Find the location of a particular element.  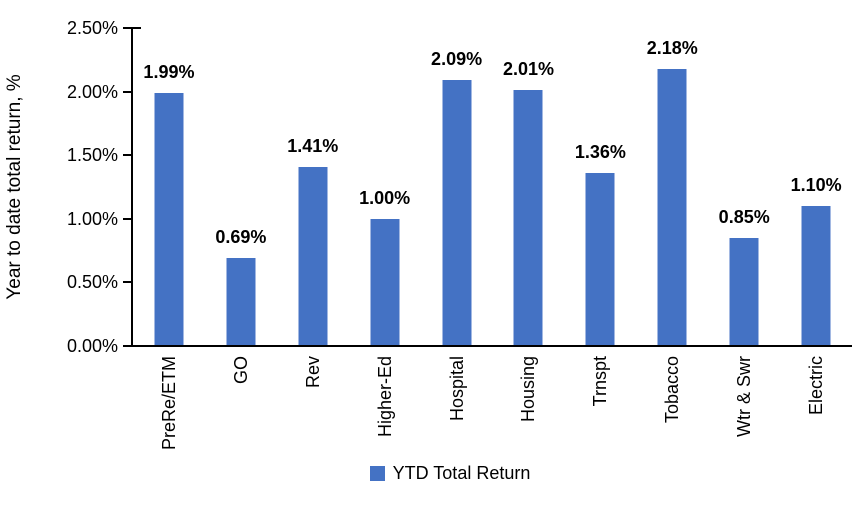

bar-group: 2.09% is located at coordinates (457, 187).